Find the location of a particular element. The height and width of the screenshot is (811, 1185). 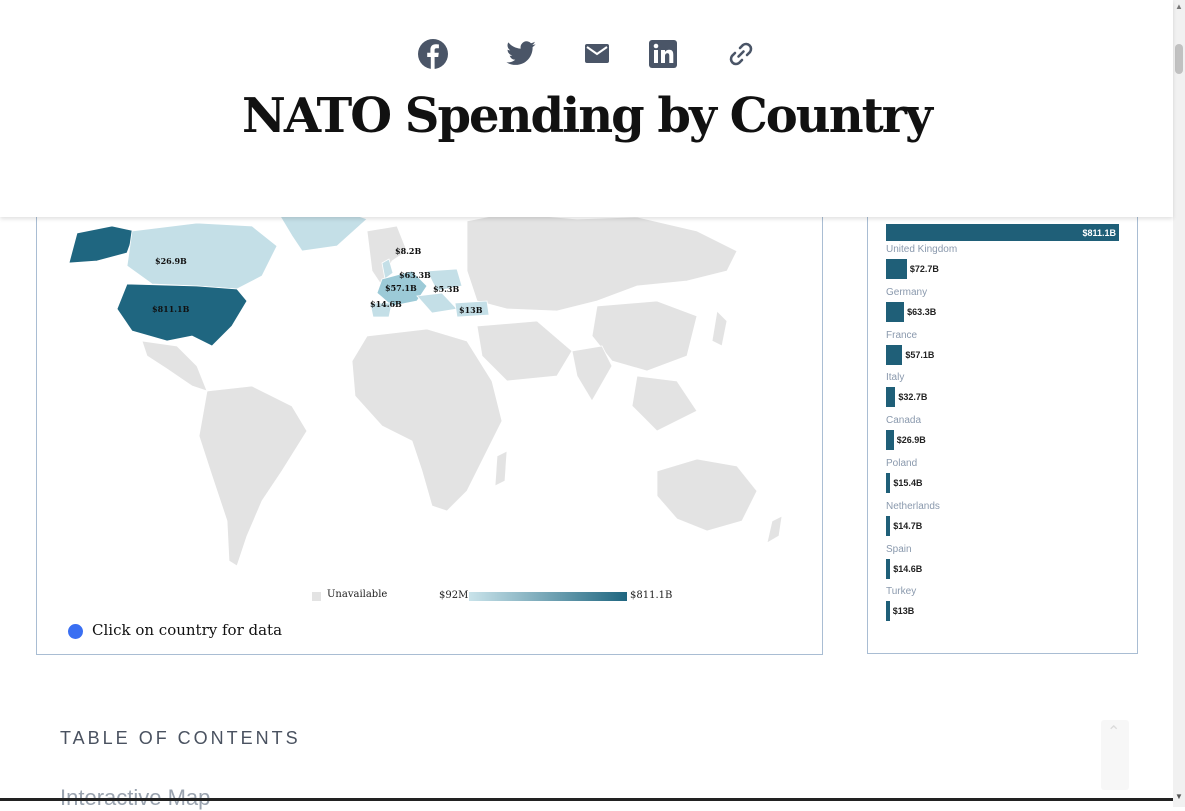

color-scale-bar is located at coordinates (548, 596).